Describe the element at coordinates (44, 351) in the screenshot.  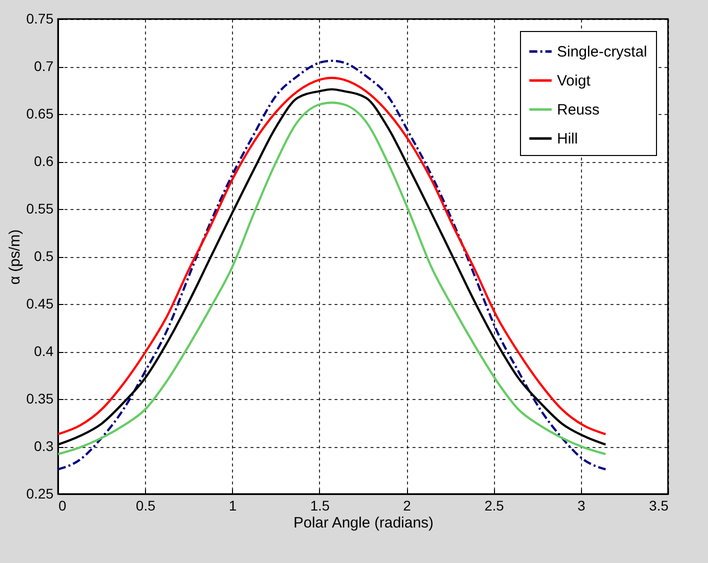
I see `y-tick-label: 0.4` at that location.